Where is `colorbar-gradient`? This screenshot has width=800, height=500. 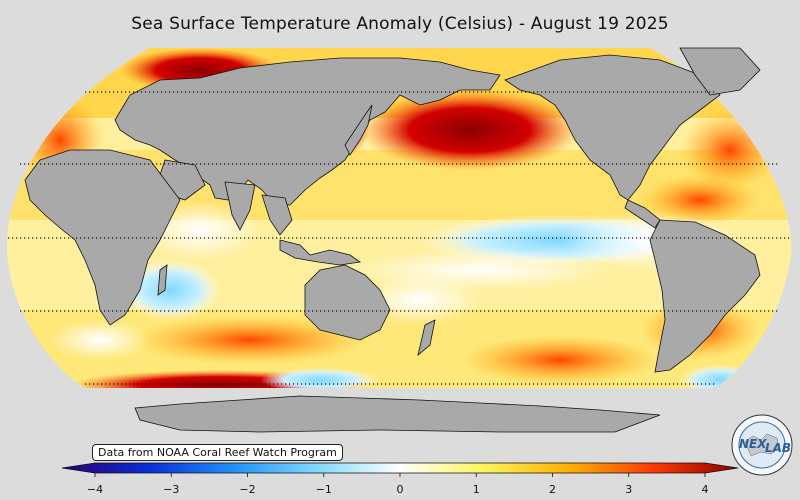 colorbar-gradient is located at coordinates (400, 468).